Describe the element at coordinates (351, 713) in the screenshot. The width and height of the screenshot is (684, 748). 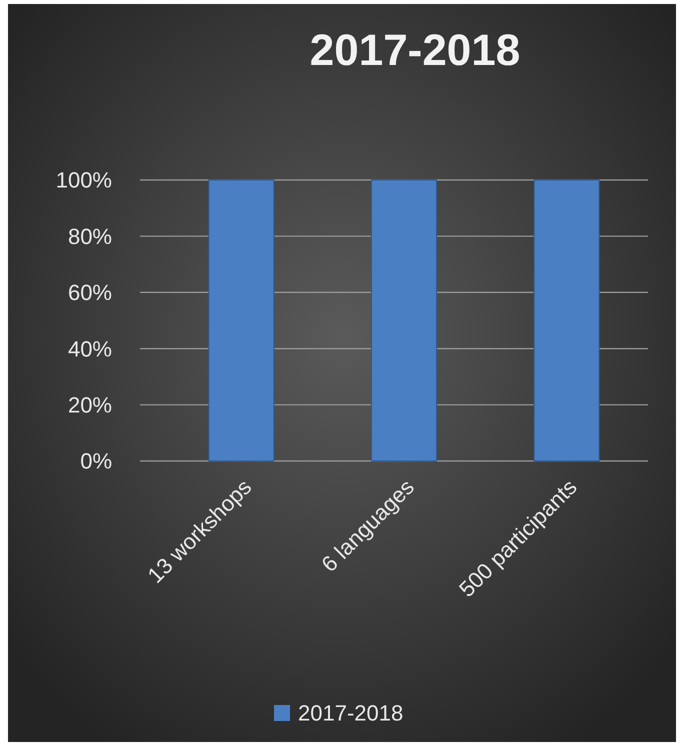
I see `text: 2017-2018` at that location.